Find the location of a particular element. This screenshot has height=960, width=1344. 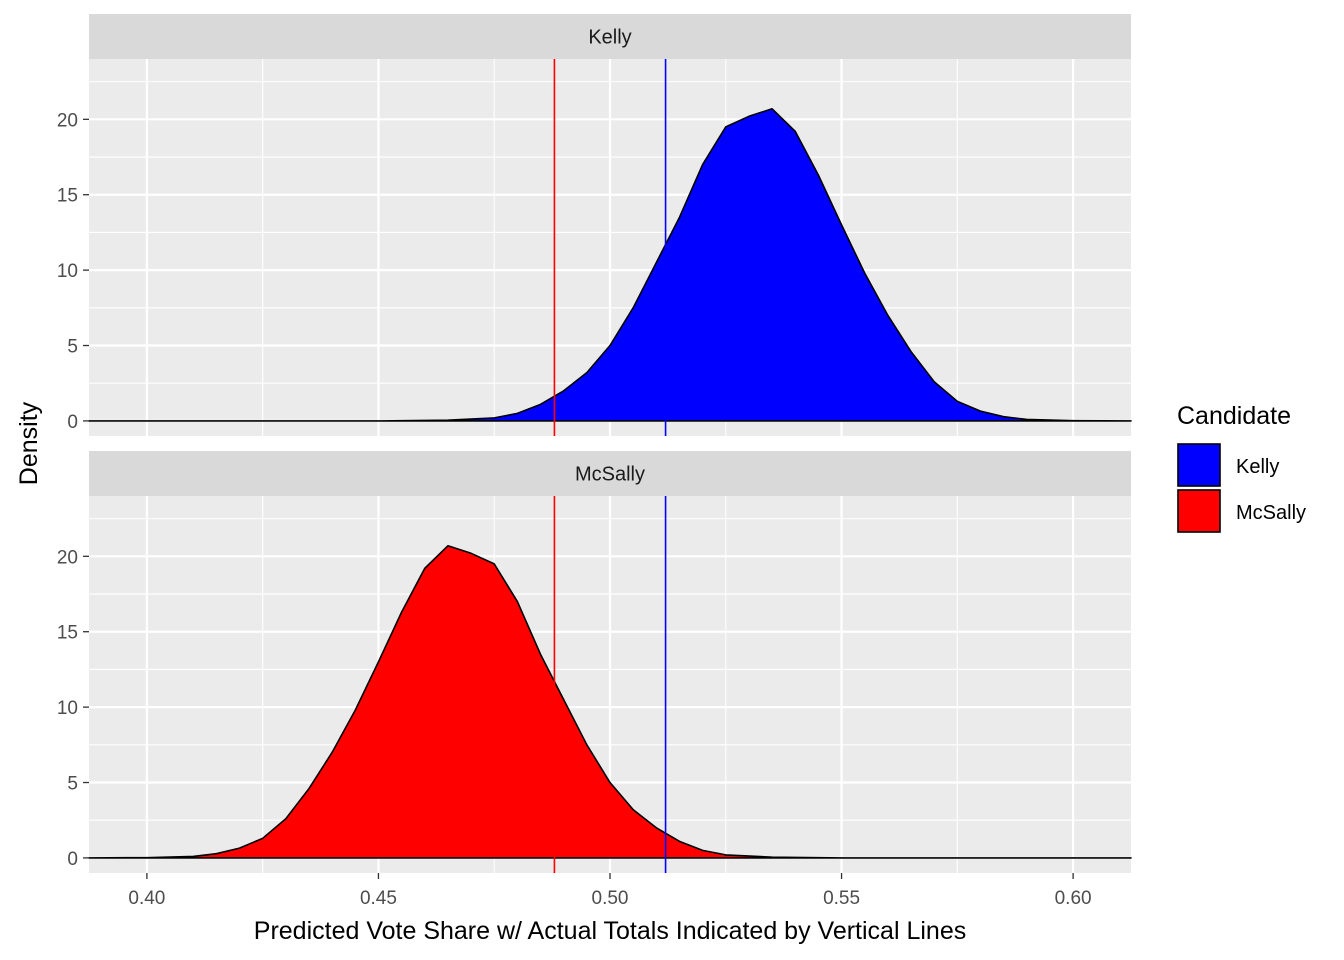

y-axis-bottom: 0 5 10 15 20 is located at coordinates (73, 708).